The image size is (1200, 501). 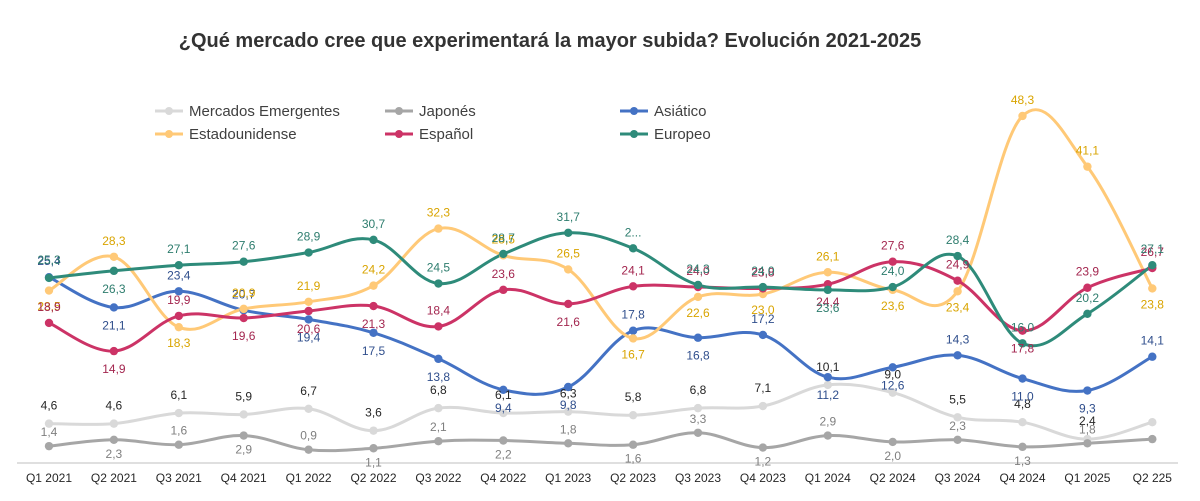 I want to click on x-tick-label: Q1 2025, so click(x=1087, y=478).